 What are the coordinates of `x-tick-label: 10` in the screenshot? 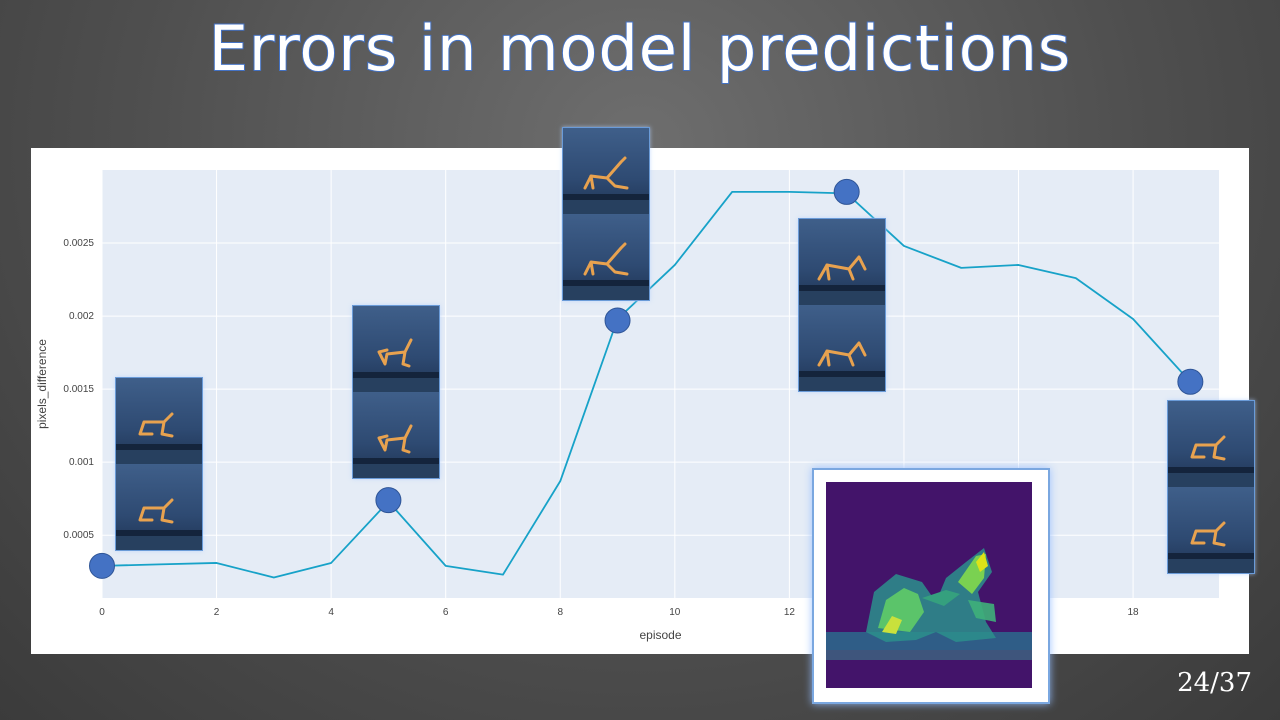 It's located at (675, 612).